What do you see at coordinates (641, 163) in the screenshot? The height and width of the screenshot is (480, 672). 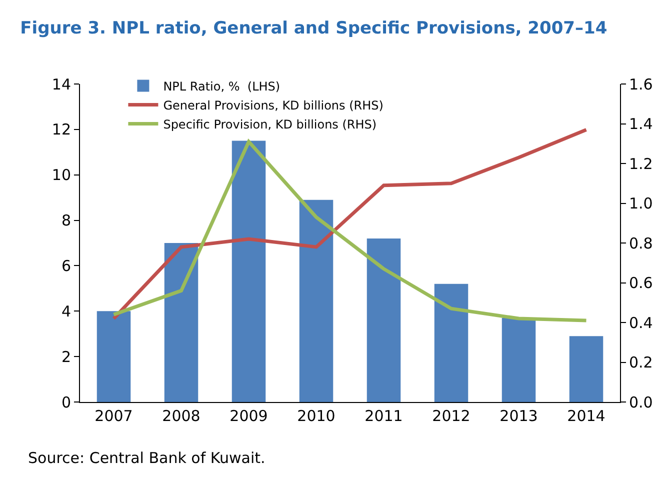 I see `y2-tick-label: 1.2` at bounding box center [641, 163].